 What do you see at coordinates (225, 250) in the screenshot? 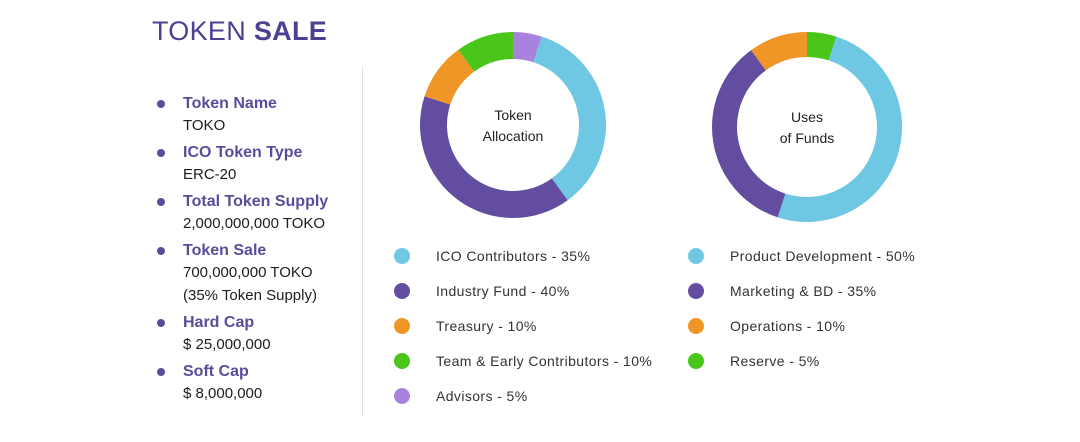
I see `info-label: Token Sale` at bounding box center [225, 250].